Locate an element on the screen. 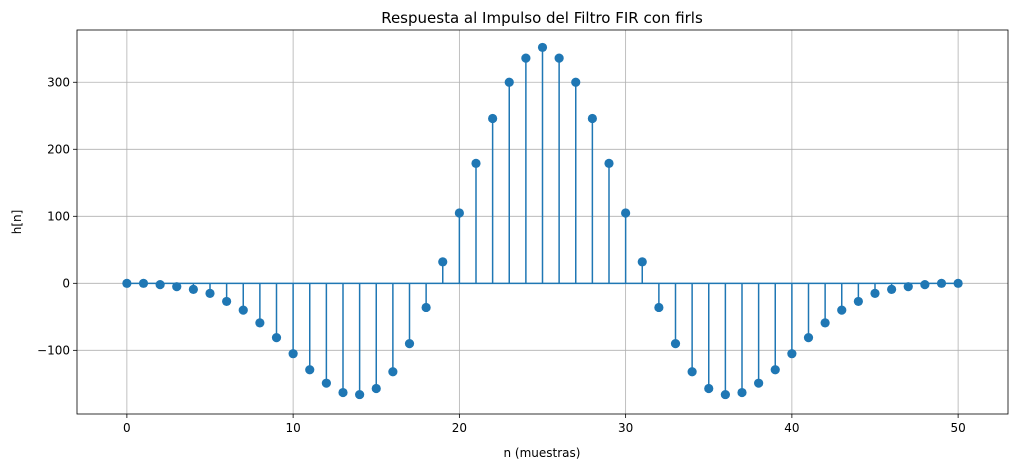  x-axis-label: n (muestras) is located at coordinates (542, 453).